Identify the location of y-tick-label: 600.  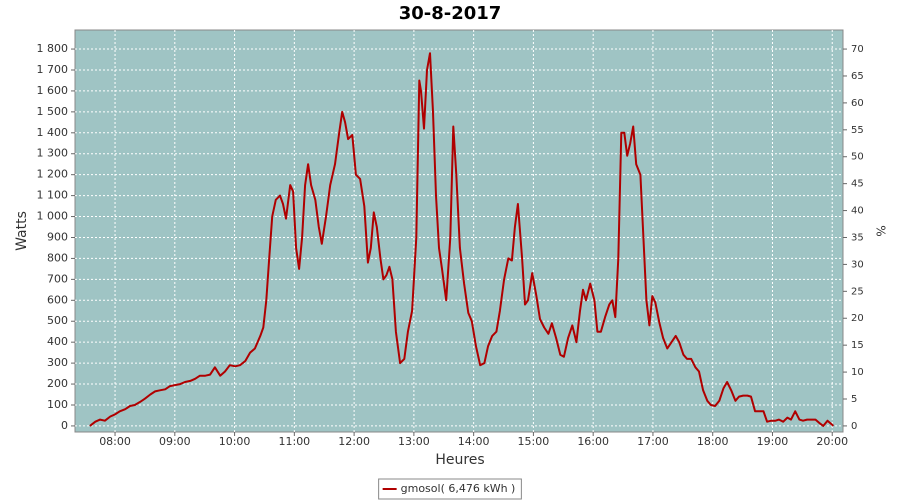
(57, 299).